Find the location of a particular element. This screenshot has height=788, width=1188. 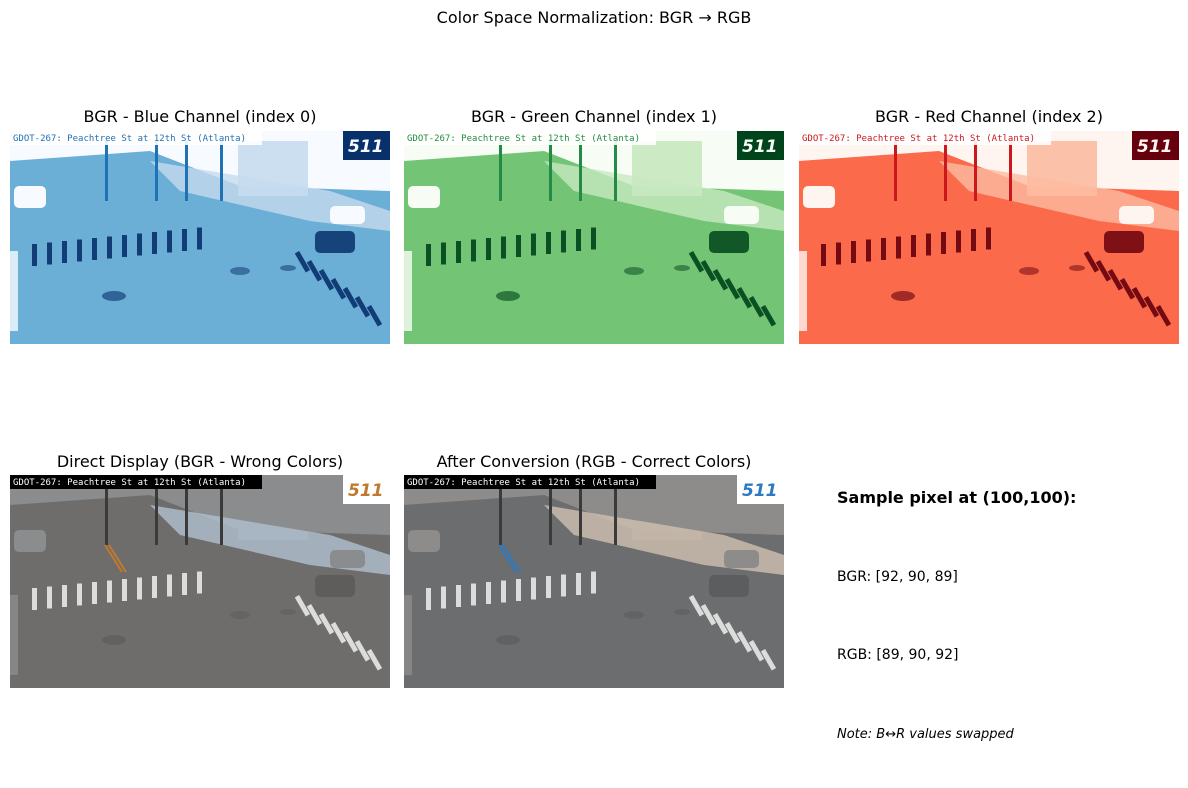

panel-title-blue-channel: BGR - Blue Channel (index 0) is located at coordinates (200, 116).